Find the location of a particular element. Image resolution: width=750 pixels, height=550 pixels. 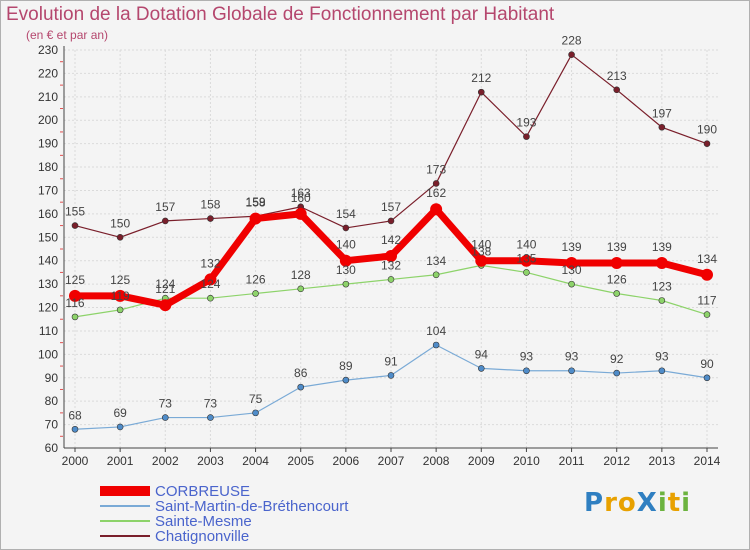

legend-label: CORBREUSE is located at coordinates (203, 491).